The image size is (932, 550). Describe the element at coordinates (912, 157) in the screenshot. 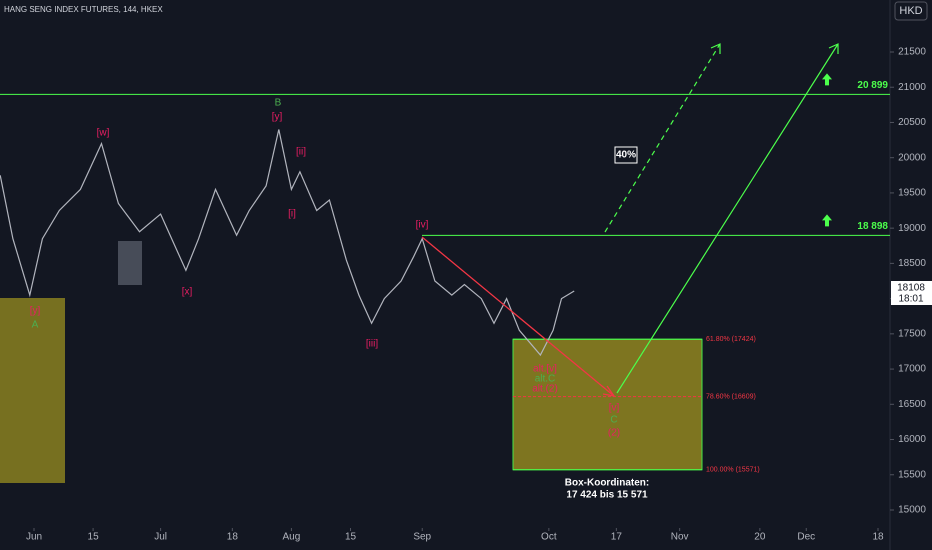

I see `y-tick-label: 20000` at that location.